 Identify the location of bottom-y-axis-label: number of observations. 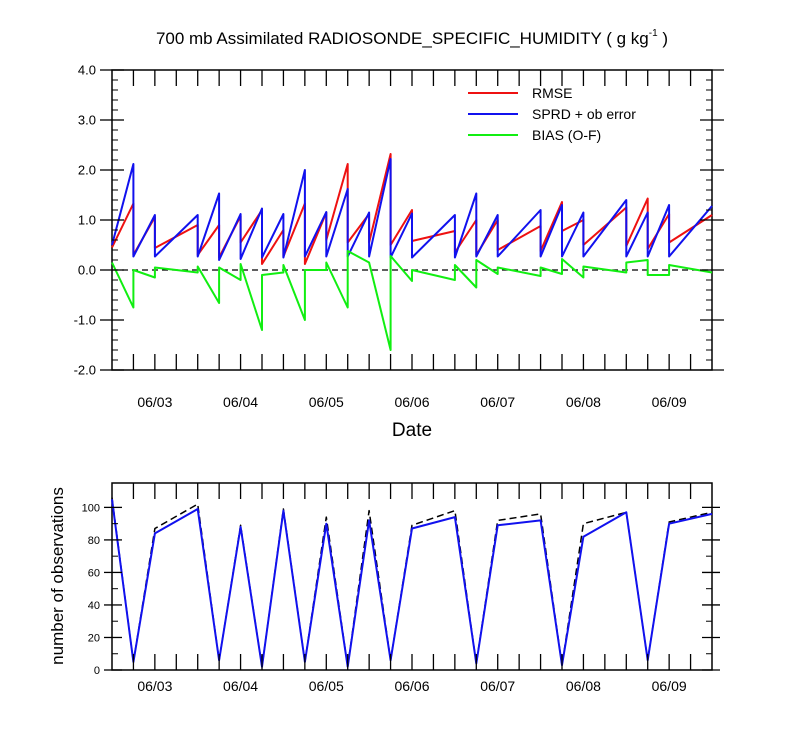
(57, 576).